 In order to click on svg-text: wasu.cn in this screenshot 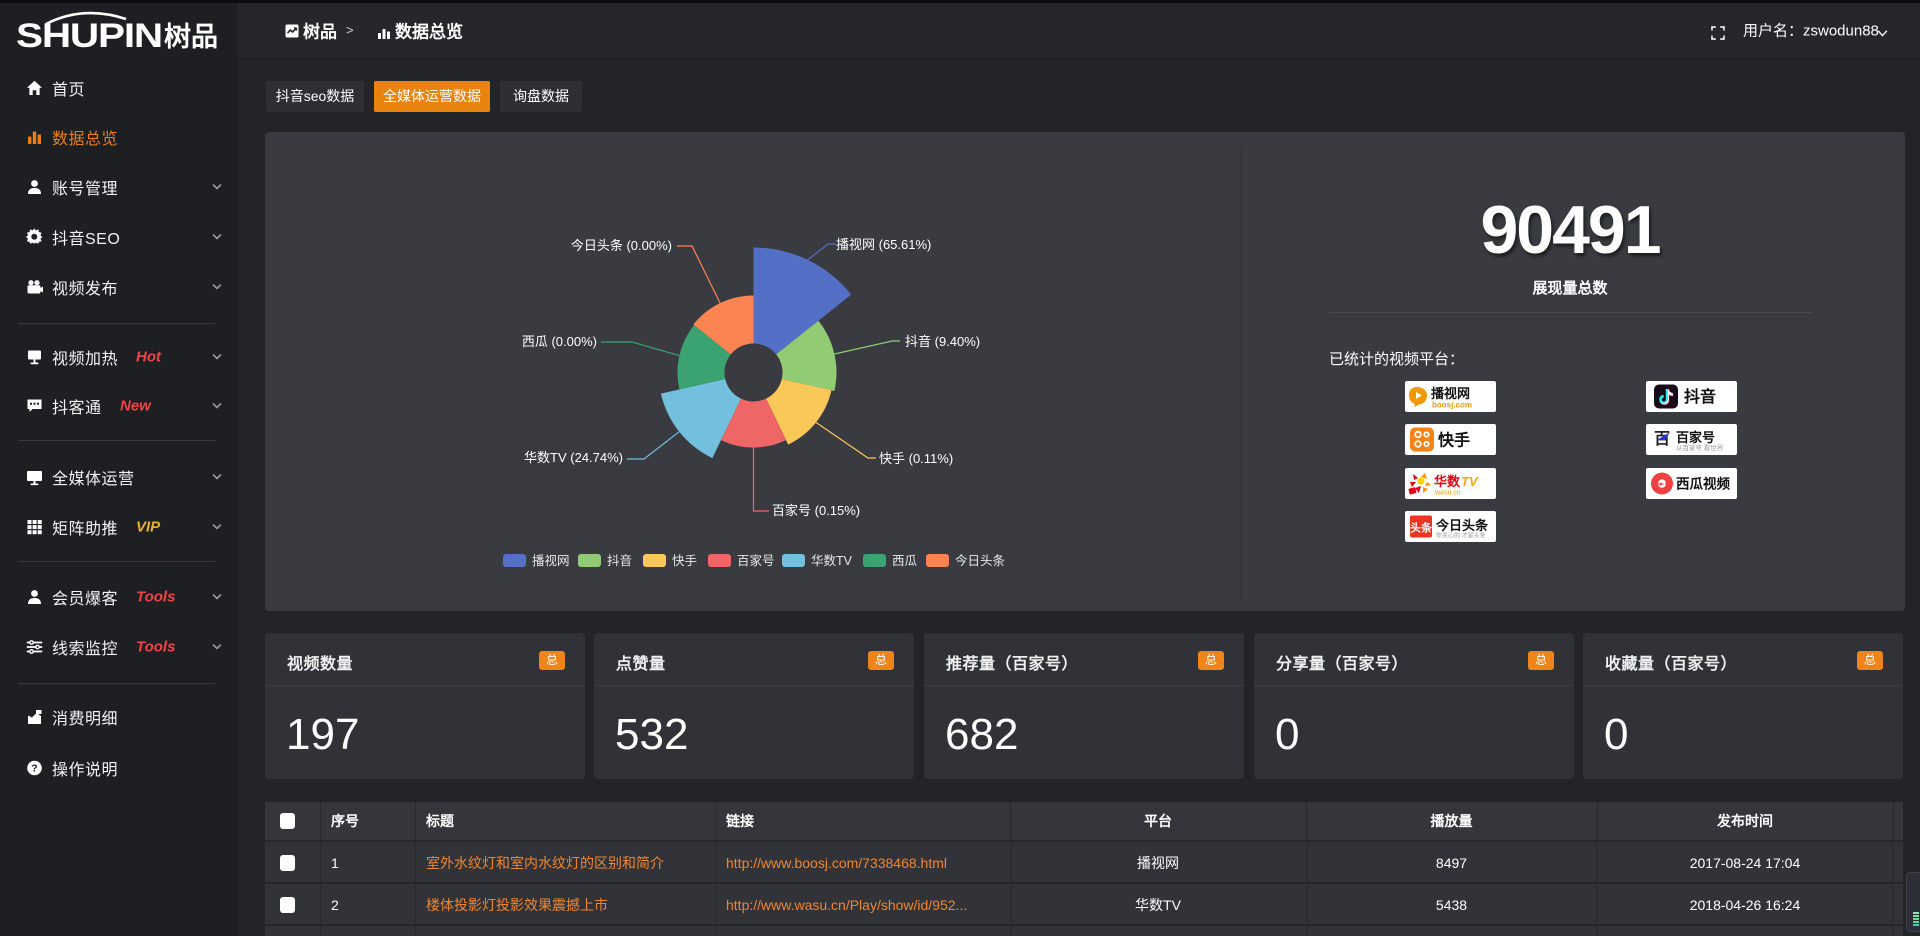, I will do `click(1447, 493)`.